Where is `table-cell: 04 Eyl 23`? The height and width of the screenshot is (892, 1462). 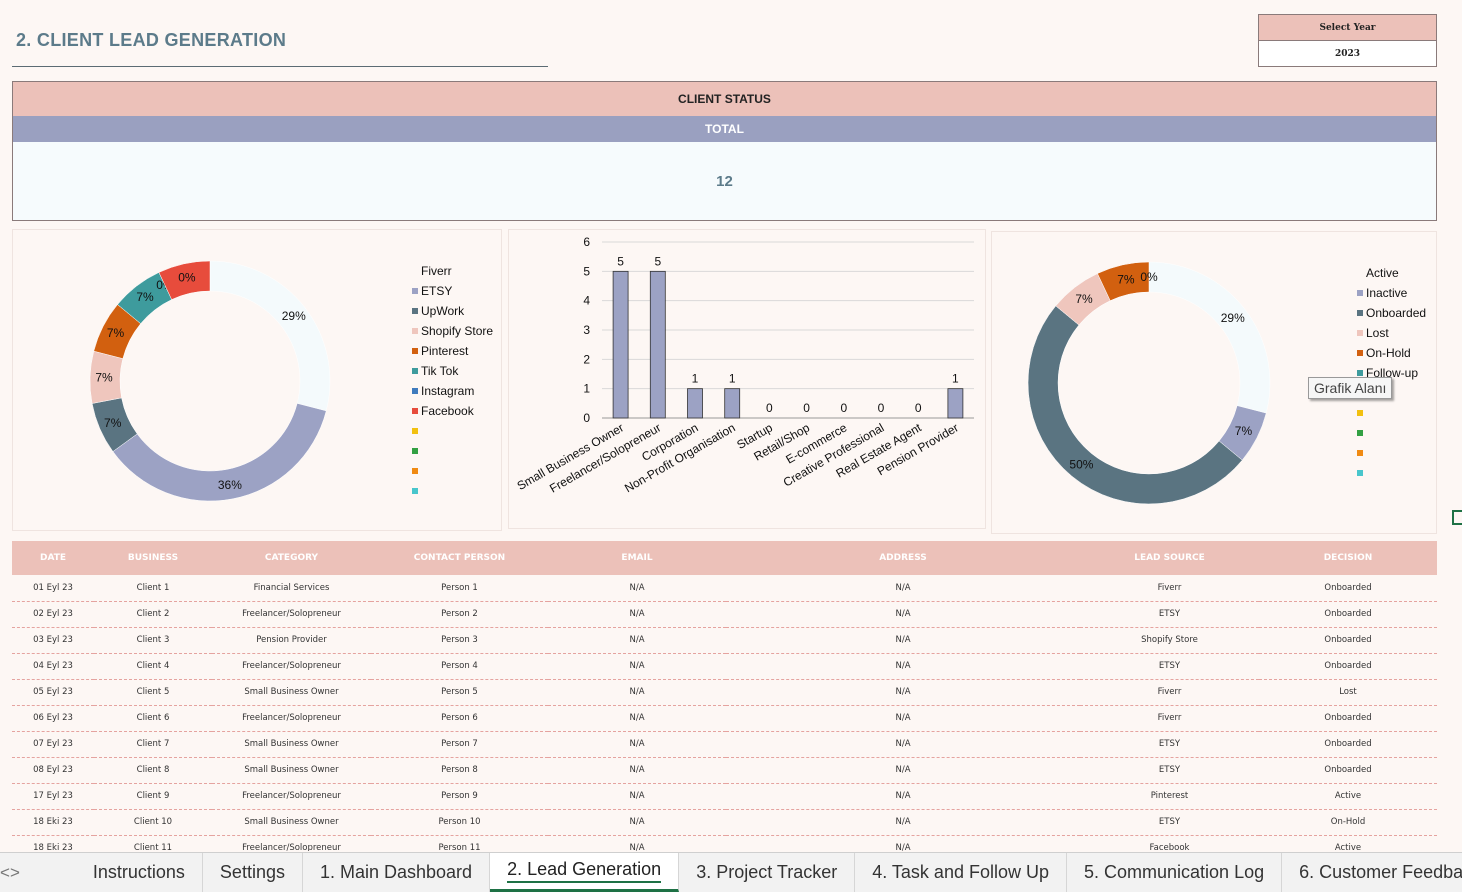 table-cell: 04 Eyl 23 is located at coordinates (53, 666).